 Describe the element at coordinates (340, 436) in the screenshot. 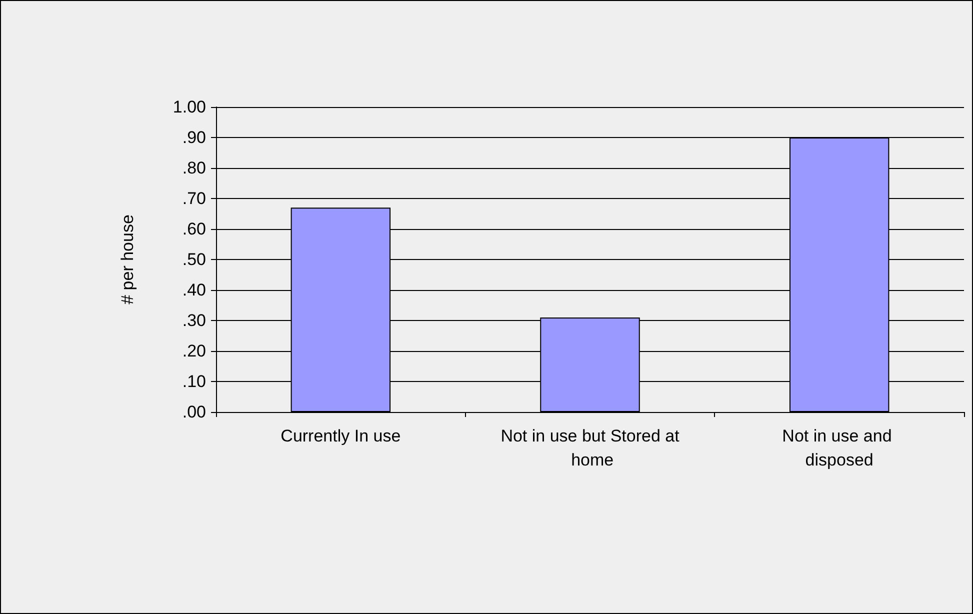

I see `x-tick-label: Currently In use` at that location.